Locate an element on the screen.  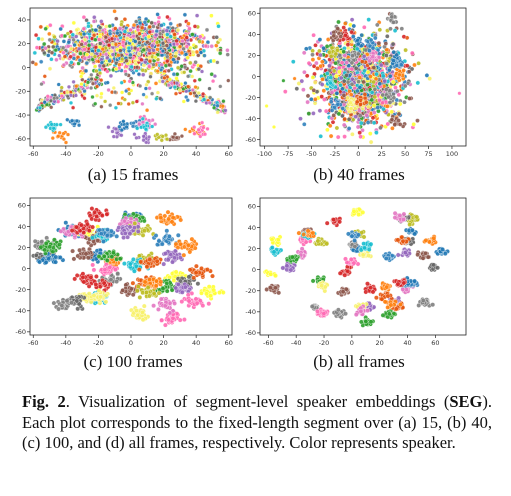
x-tick-label: 0 is located at coordinates (358, 154).